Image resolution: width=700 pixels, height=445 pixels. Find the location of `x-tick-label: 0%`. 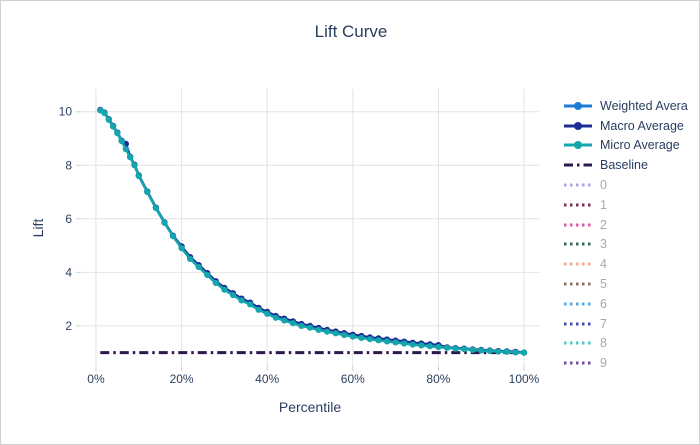

x-tick-label: 0% is located at coordinates (96, 379).